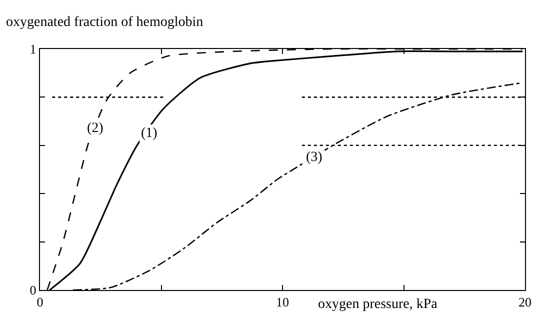 The image size is (550, 326). What do you see at coordinates (525, 302) in the screenshot?
I see `x-tick-label: 20` at bounding box center [525, 302].